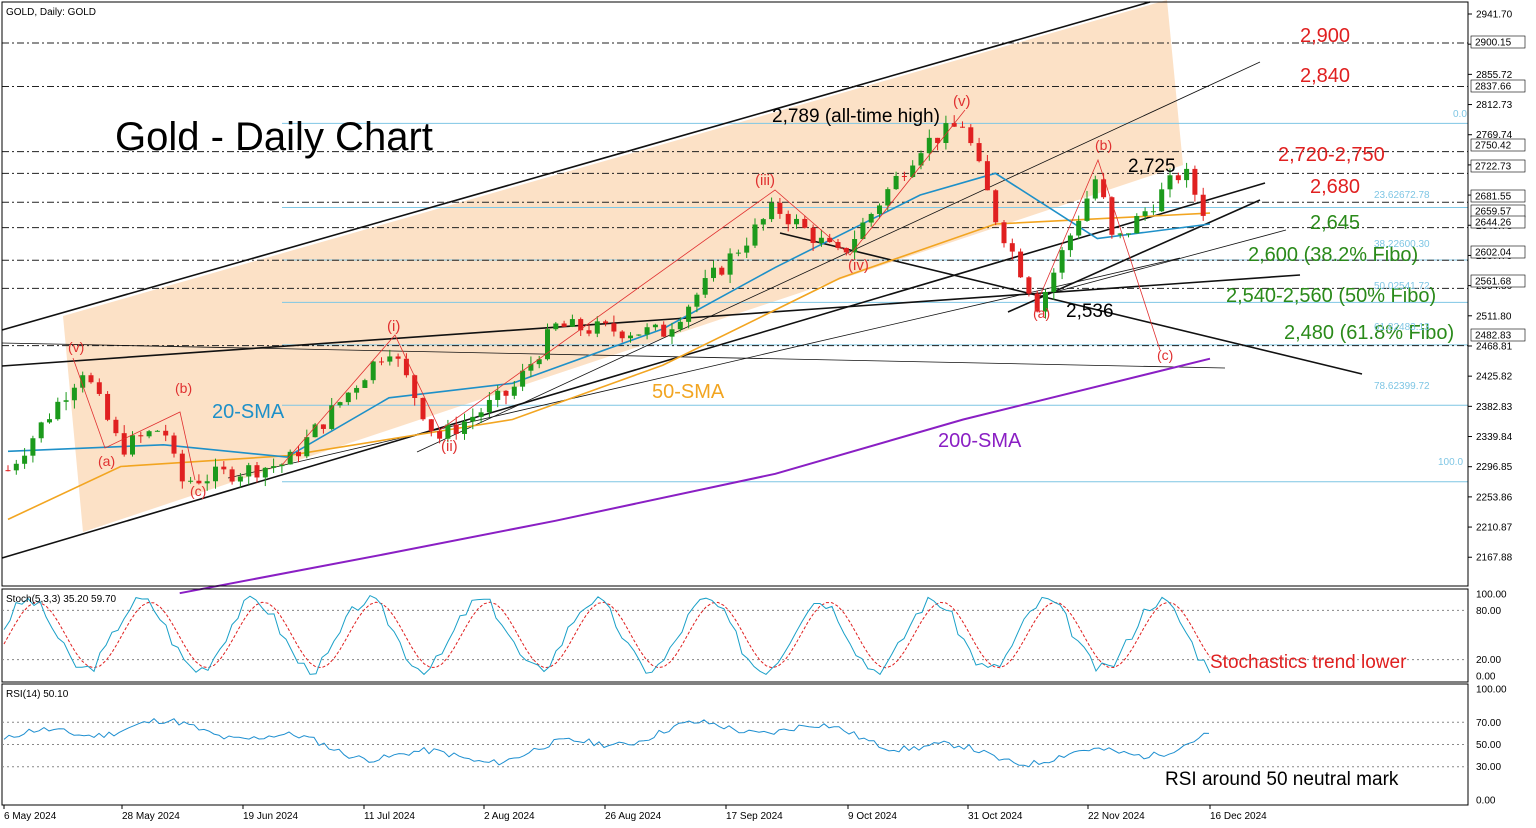  I want to click on stochastic-axis: 100.00 80.00 20.00 0.00, so click(1491, 636).